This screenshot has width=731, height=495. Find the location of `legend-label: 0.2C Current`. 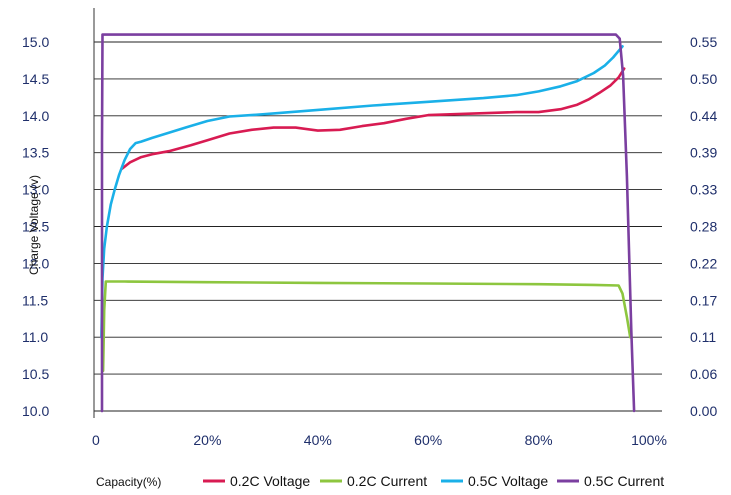

legend-label: 0.2C Current is located at coordinates (387, 481).